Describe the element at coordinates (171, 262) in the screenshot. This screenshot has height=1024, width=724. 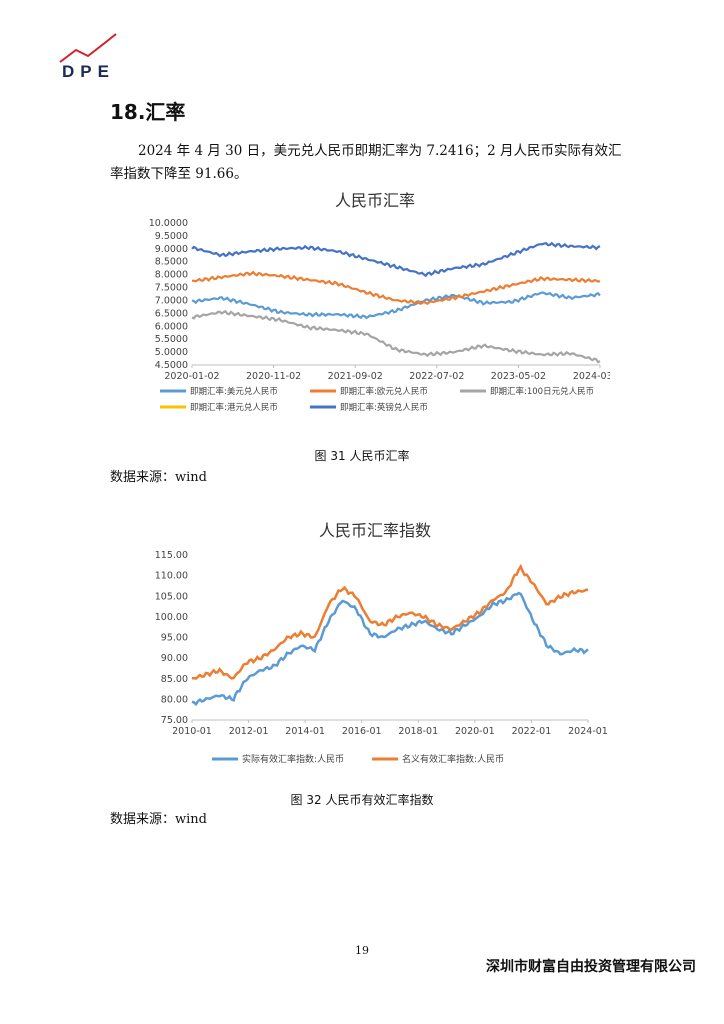
I see `y-tick-label: 8.5000` at that location.